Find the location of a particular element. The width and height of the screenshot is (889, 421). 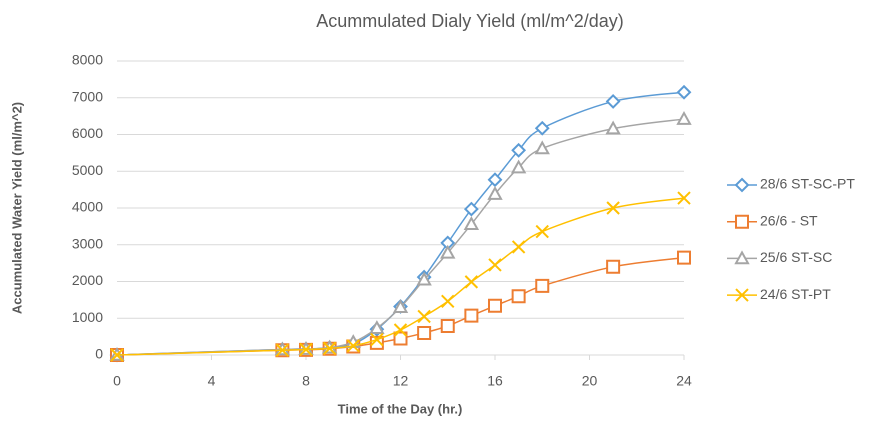

x-tick-label: 0 is located at coordinates (117, 381).